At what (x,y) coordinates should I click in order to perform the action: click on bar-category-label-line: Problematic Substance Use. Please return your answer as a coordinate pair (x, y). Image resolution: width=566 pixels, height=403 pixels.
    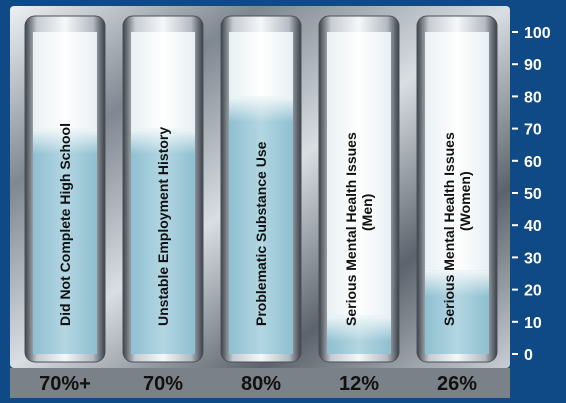
    Looking at the image, I should click on (261, 233).